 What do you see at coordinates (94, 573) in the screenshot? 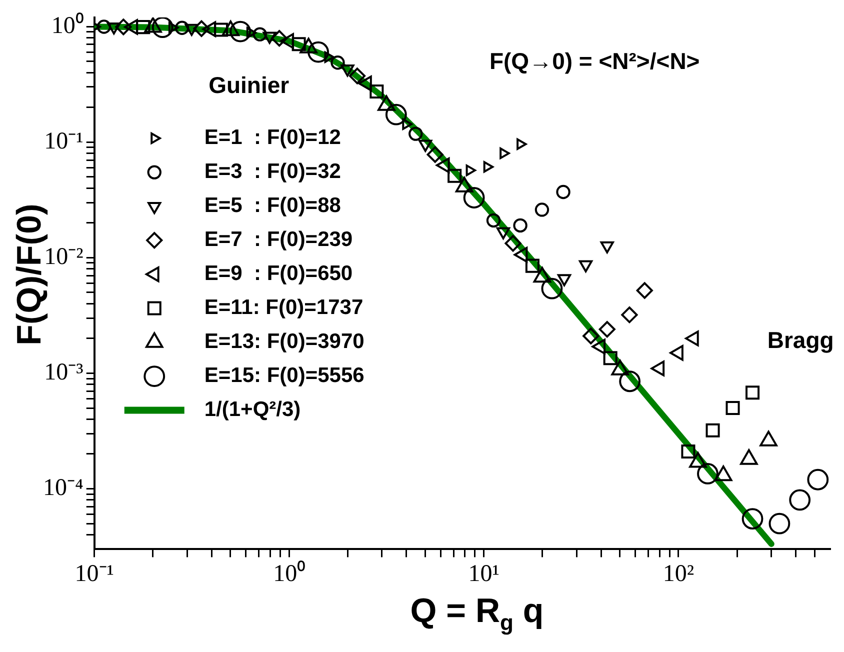
I see `x-tick-label: 10⁻¹` at bounding box center [94, 573].